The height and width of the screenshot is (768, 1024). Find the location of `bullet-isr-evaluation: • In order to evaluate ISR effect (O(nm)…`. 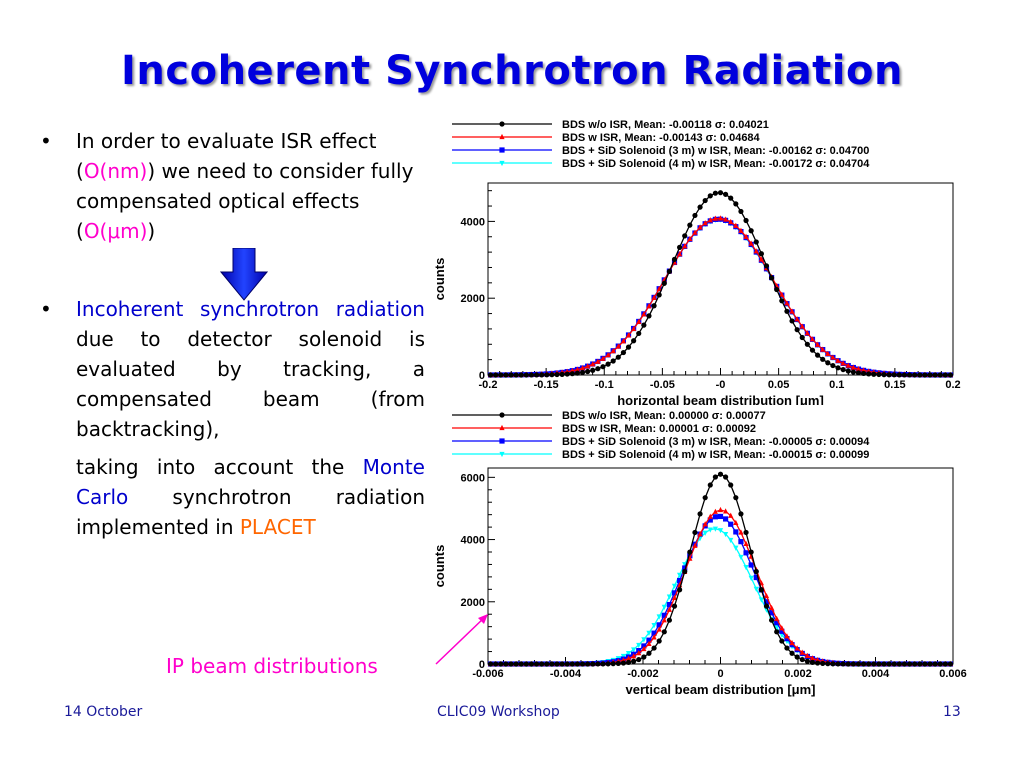

bullet-isr-evaluation: • In order to evaluate ISR effect (O(nm)… is located at coordinates (232, 186).